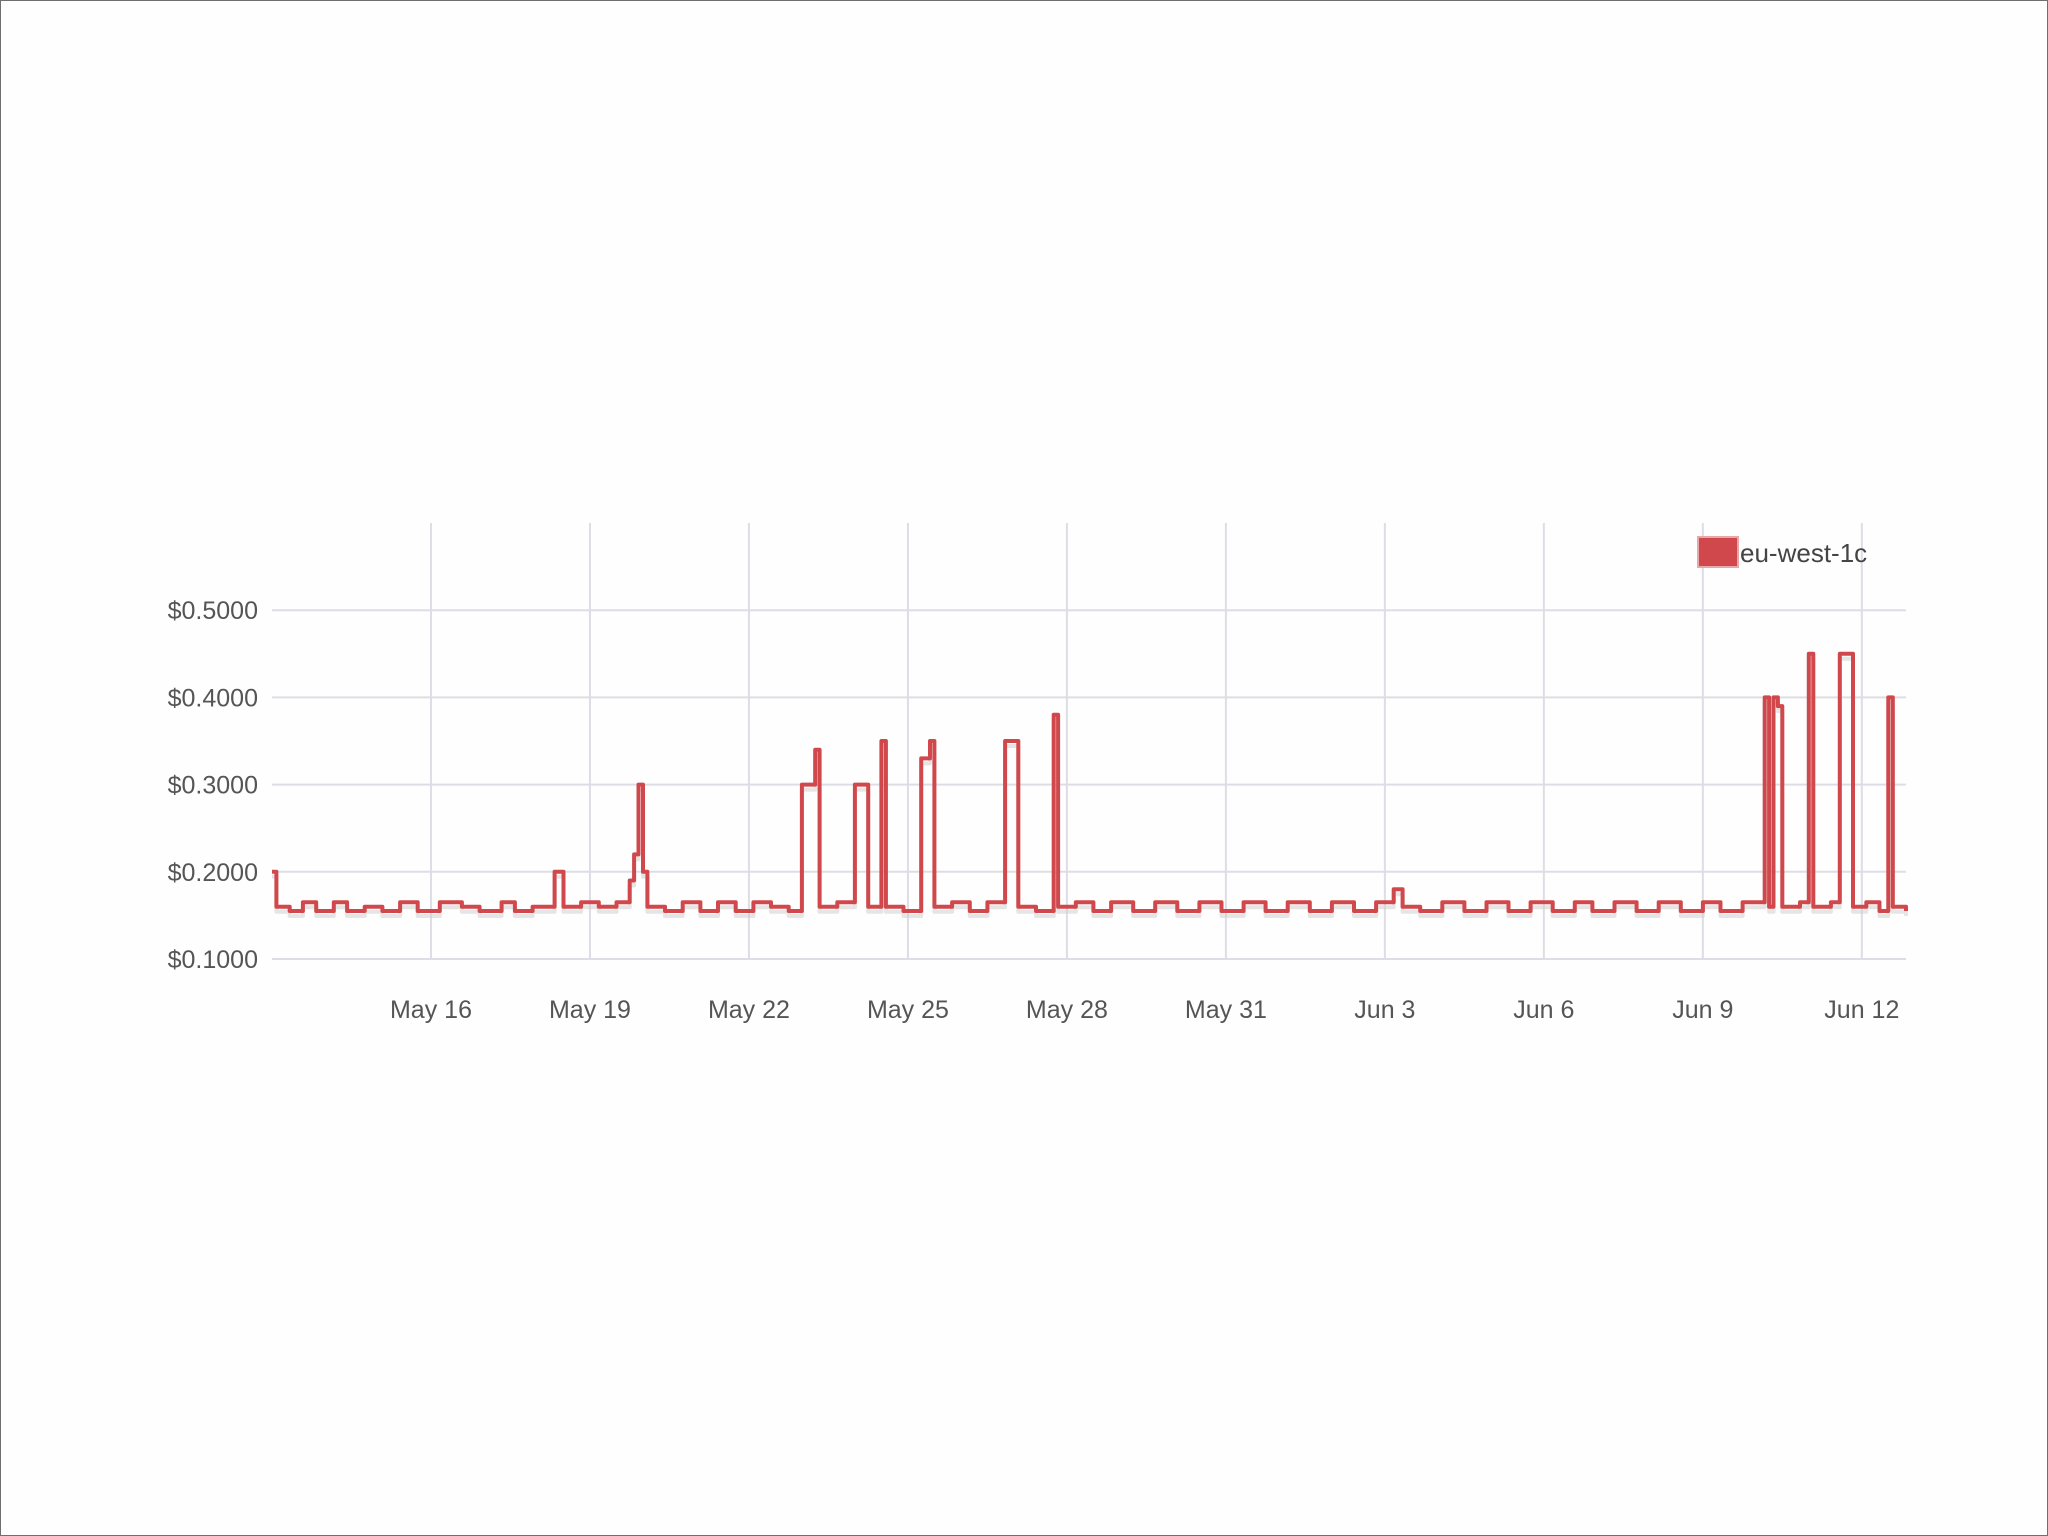 The height and width of the screenshot is (1536, 2048). I want to click on y-axis: $0.1000 $0.2000 $0.3000 $0.4000 $0.5000, so click(213, 785).